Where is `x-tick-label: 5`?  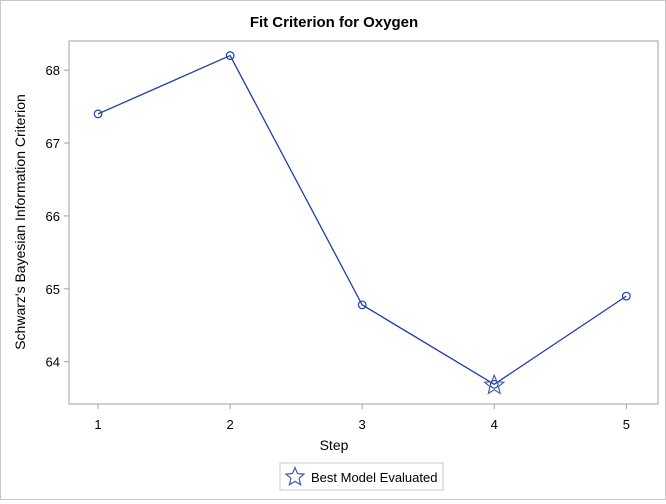 x-tick-label: 5 is located at coordinates (626, 424).